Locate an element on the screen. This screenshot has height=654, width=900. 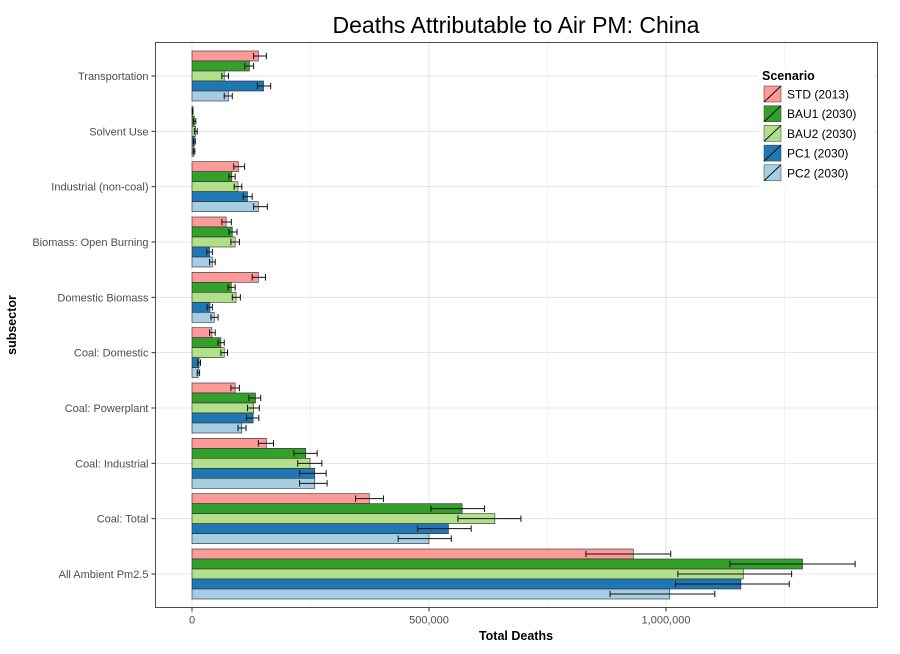
y-tick-label: Coal: Total is located at coordinates (123, 520).